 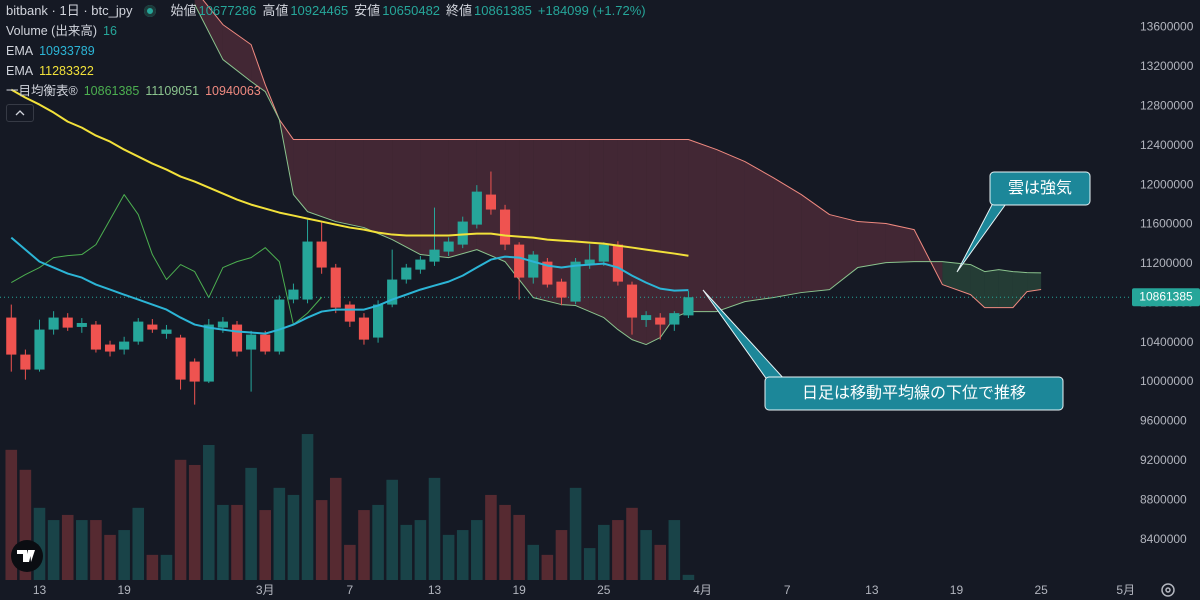 What do you see at coordinates (702, 590) in the screenshot?
I see `x-tick-label: 4月` at bounding box center [702, 590].